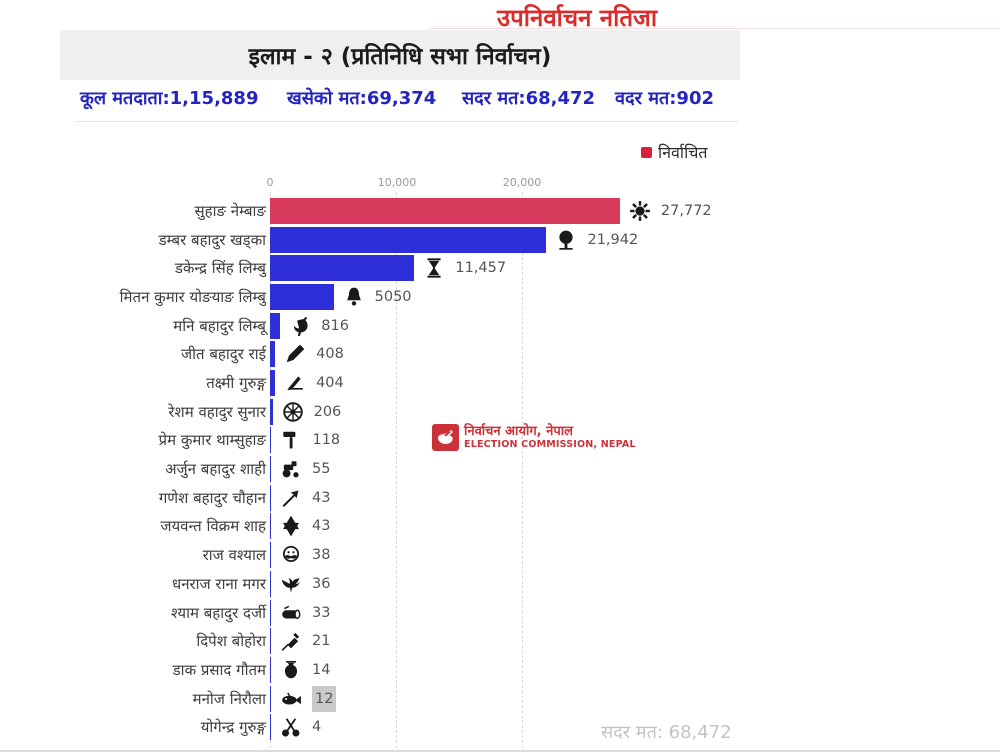 This screenshot has width=1000, height=756. I want to click on tractor-icon, so click(292, 469).